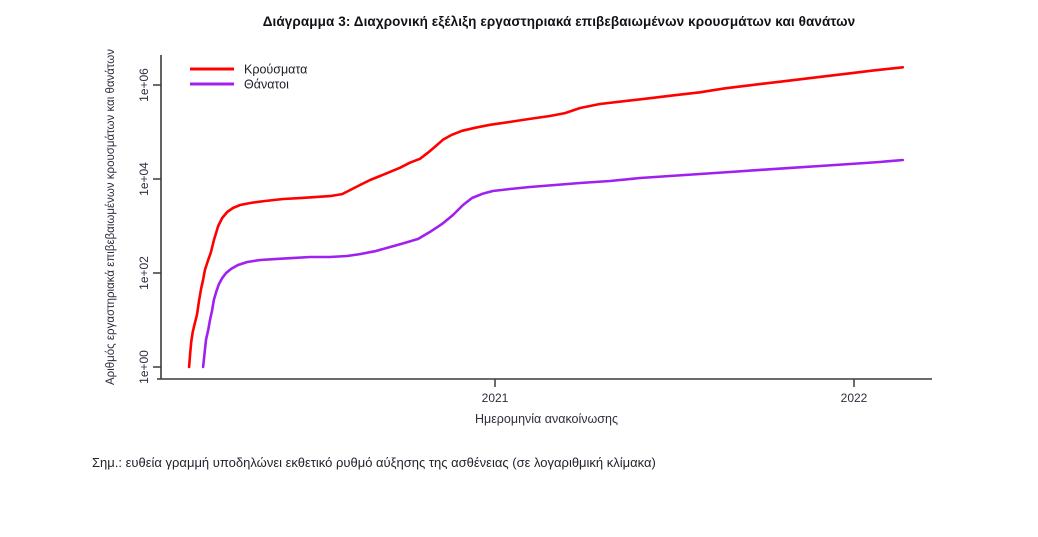 The image size is (1038, 537). I want to click on x-tick-label-2022: 2022, so click(854, 398).